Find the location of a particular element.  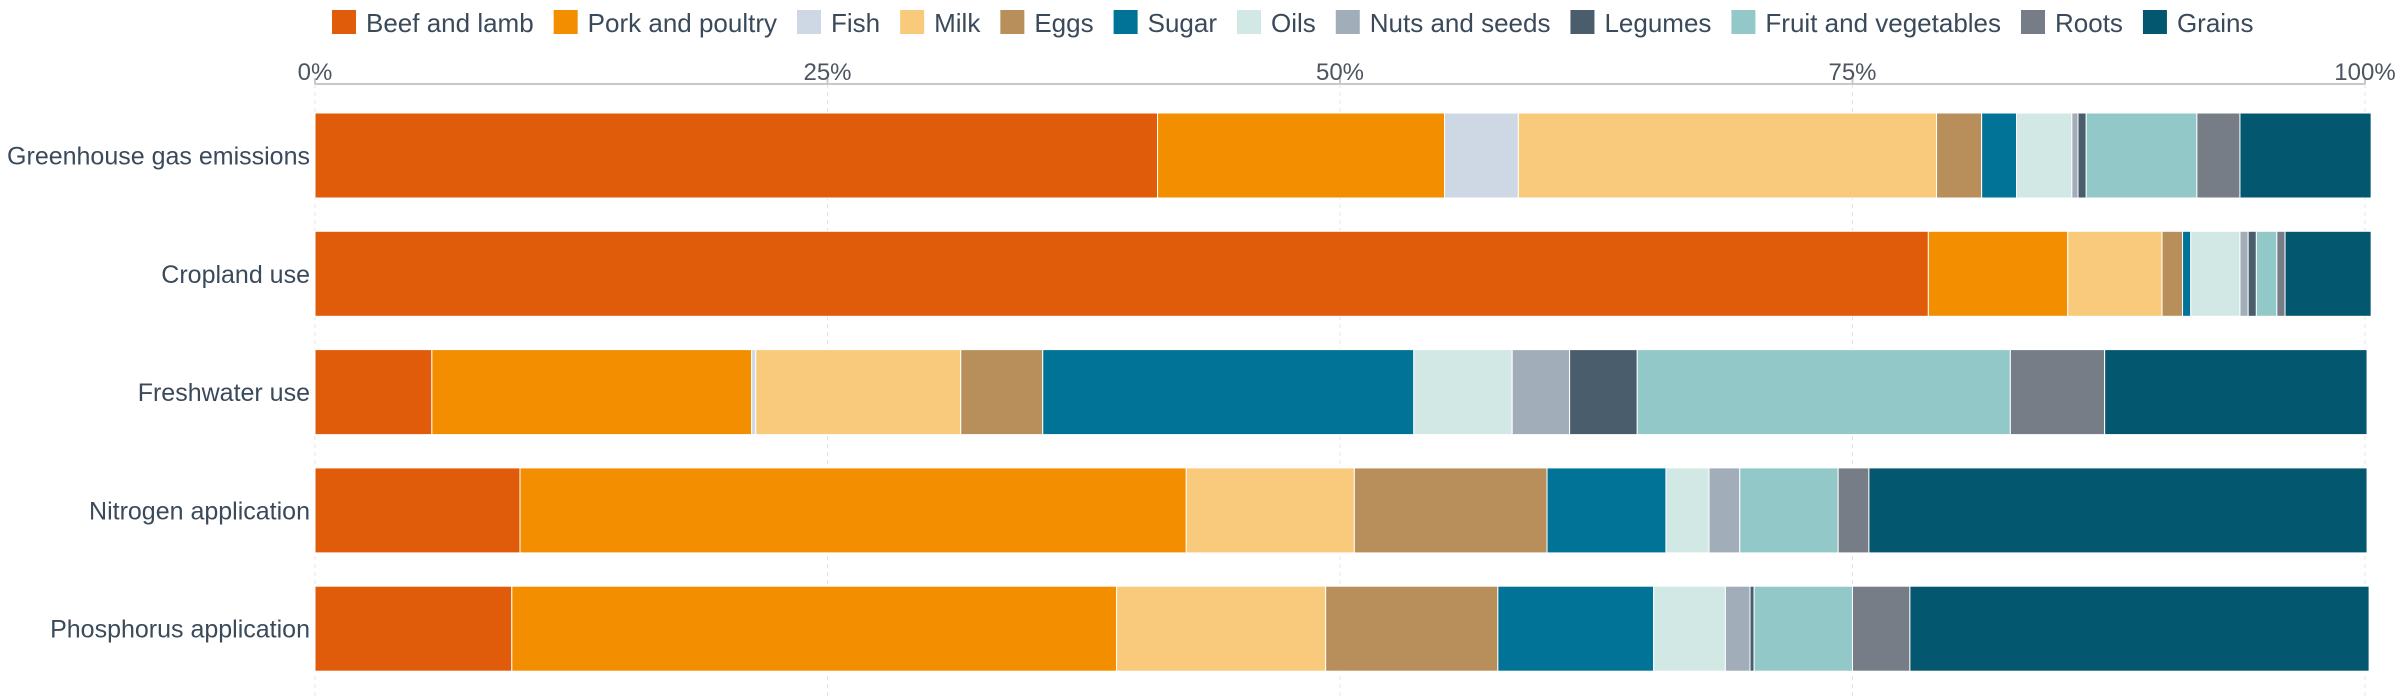

category-label: Greenhouse gas emissions is located at coordinates (158, 157).